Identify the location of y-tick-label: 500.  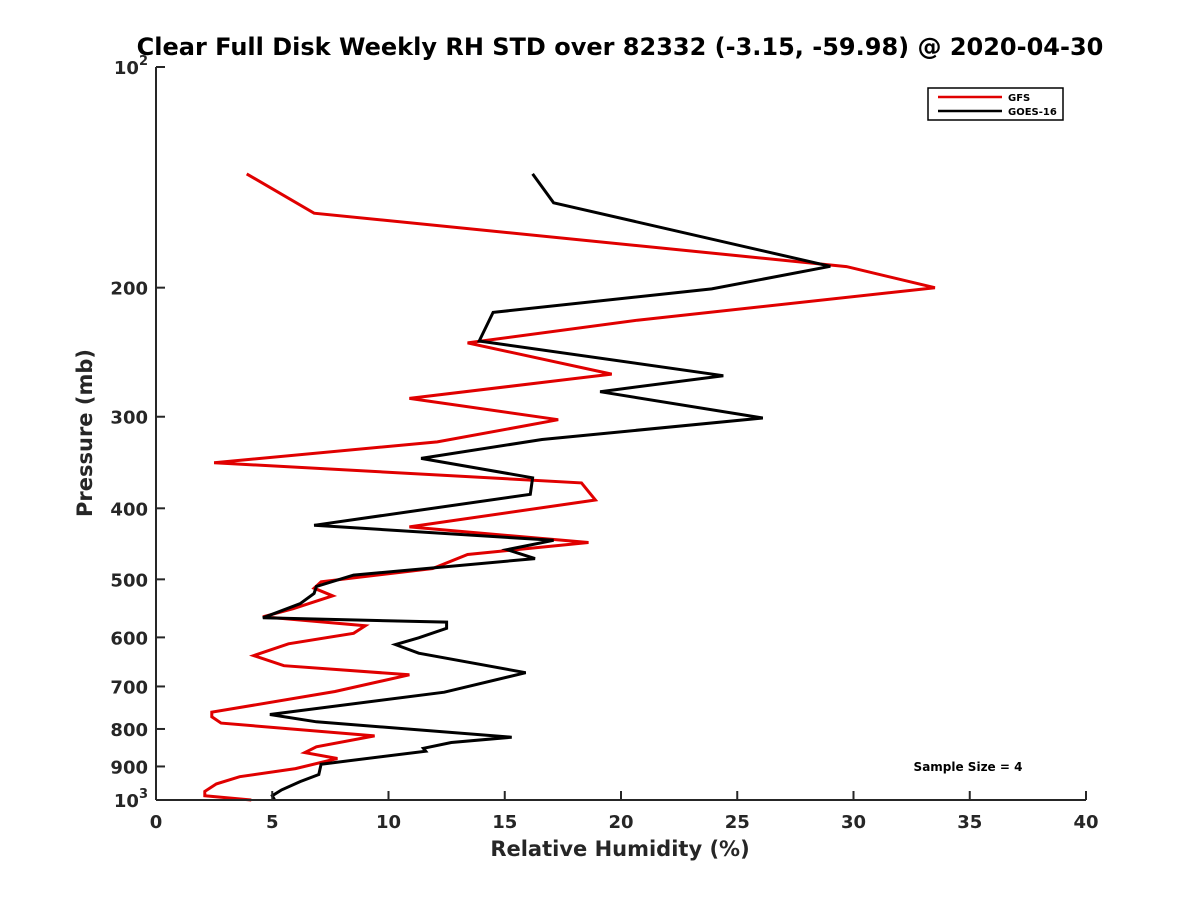
(129, 580).